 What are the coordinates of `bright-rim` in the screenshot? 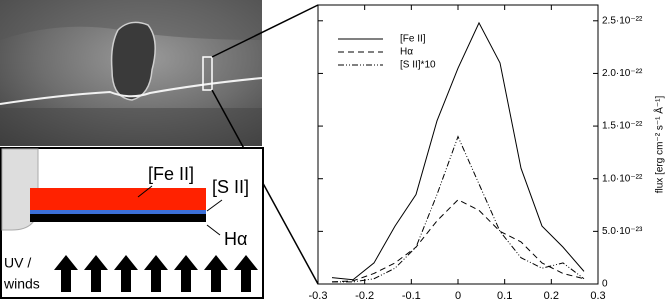 It's located at (131, 91).